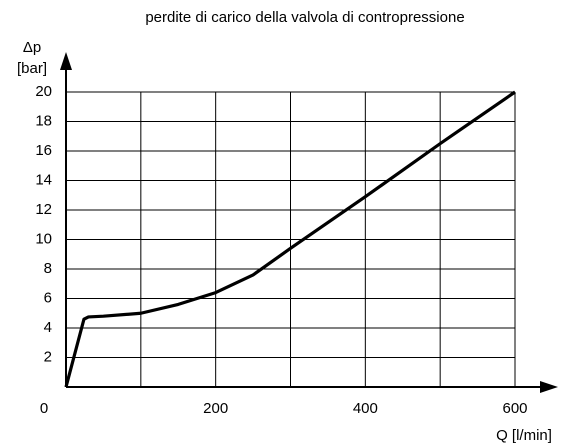 The height and width of the screenshot is (446, 573). Describe the element at coordinates (514, 408) in the screenshot. I see `x-tick-label: 600` at that location.